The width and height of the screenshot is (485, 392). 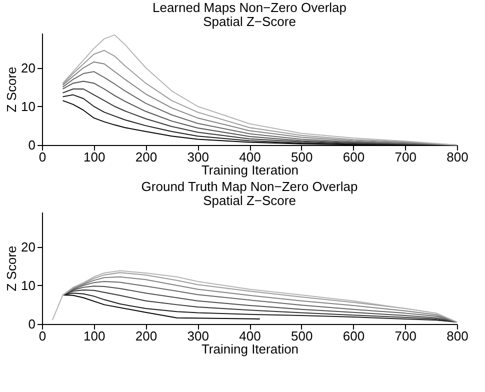 What do you see at coordinates (249, 186) in the screenshot?
I see `chart-title: Ground Truth Map Non−Zero Overlap` at bounding box center [249, 186].